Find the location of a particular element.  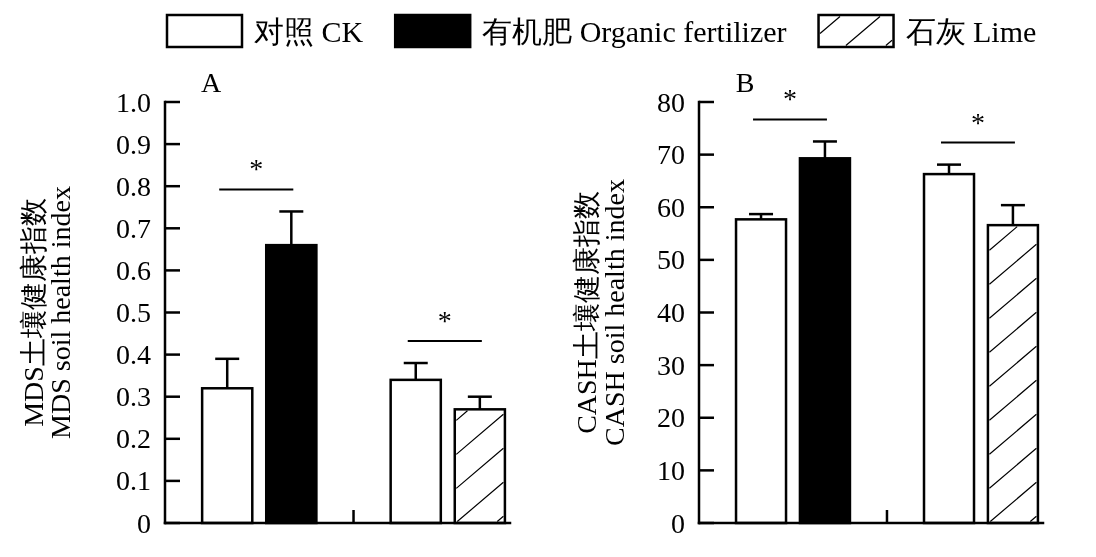

y-tick-label: 10 is located at coordinates (671, 470).